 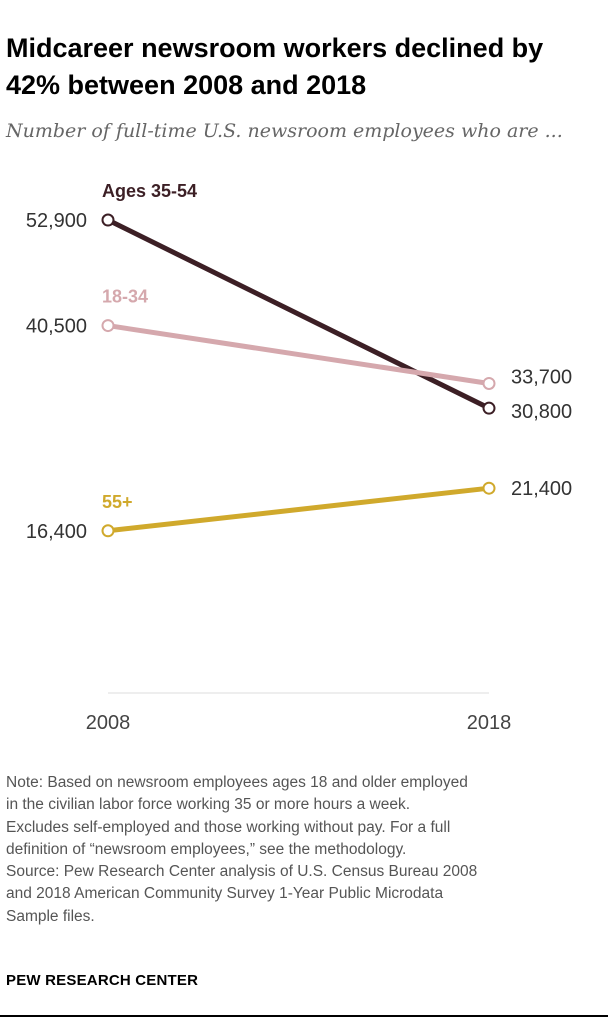 I want to click on data-point-ages-35-54-2008, so click(x=108, y=220).